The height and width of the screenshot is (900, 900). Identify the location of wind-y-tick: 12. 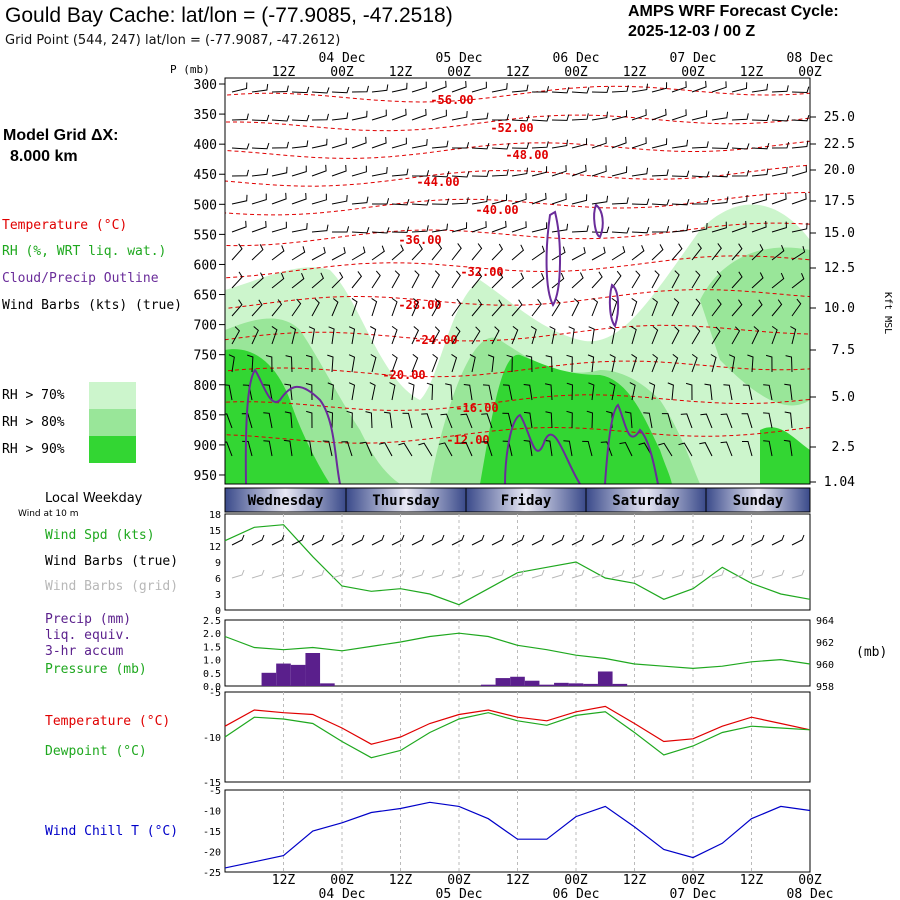
(215, 547).